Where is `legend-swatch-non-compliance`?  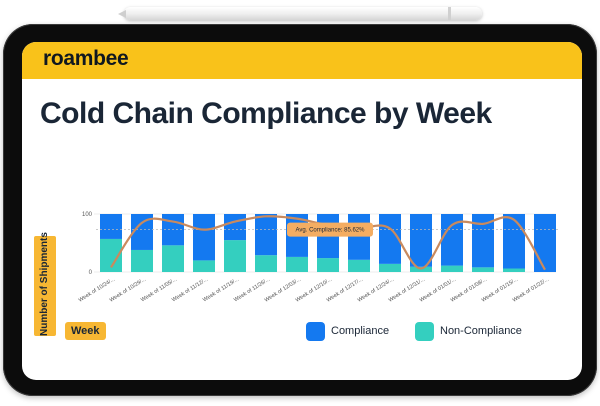 legend-swatch-non-compliance is located at coordinates (424, 331).